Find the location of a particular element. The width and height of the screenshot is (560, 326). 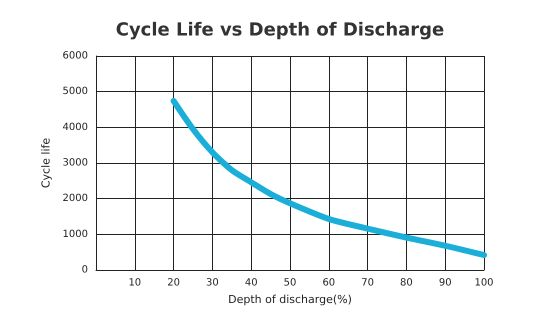

y-tick-label: 6000 is located at coordinates (75, 56).